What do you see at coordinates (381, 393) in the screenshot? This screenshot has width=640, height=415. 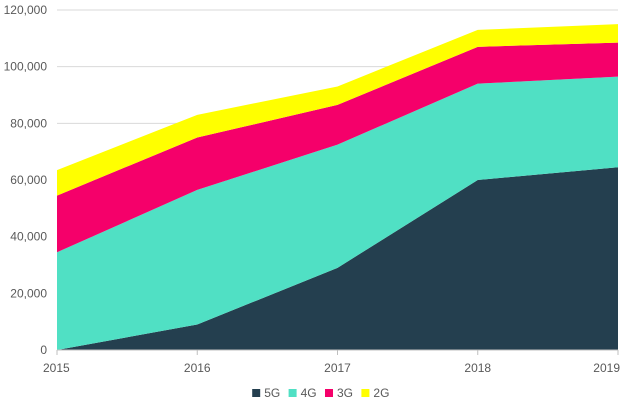 I see `legend-label-2g: 2G` at bounding box center [381, 393].